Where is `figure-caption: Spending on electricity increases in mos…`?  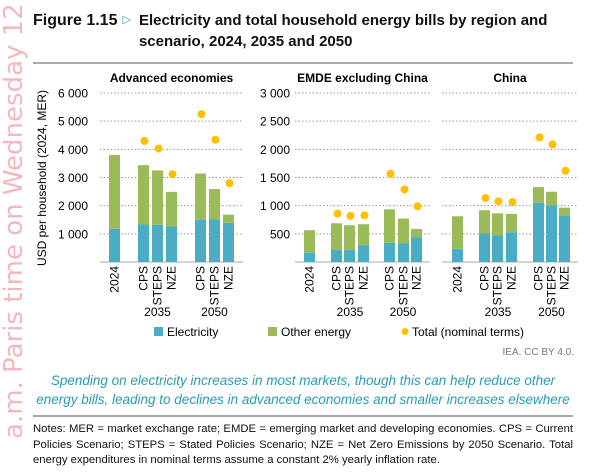 figure-caption: Spending on electricity increases in mos… is located at coordinates (303, 390).